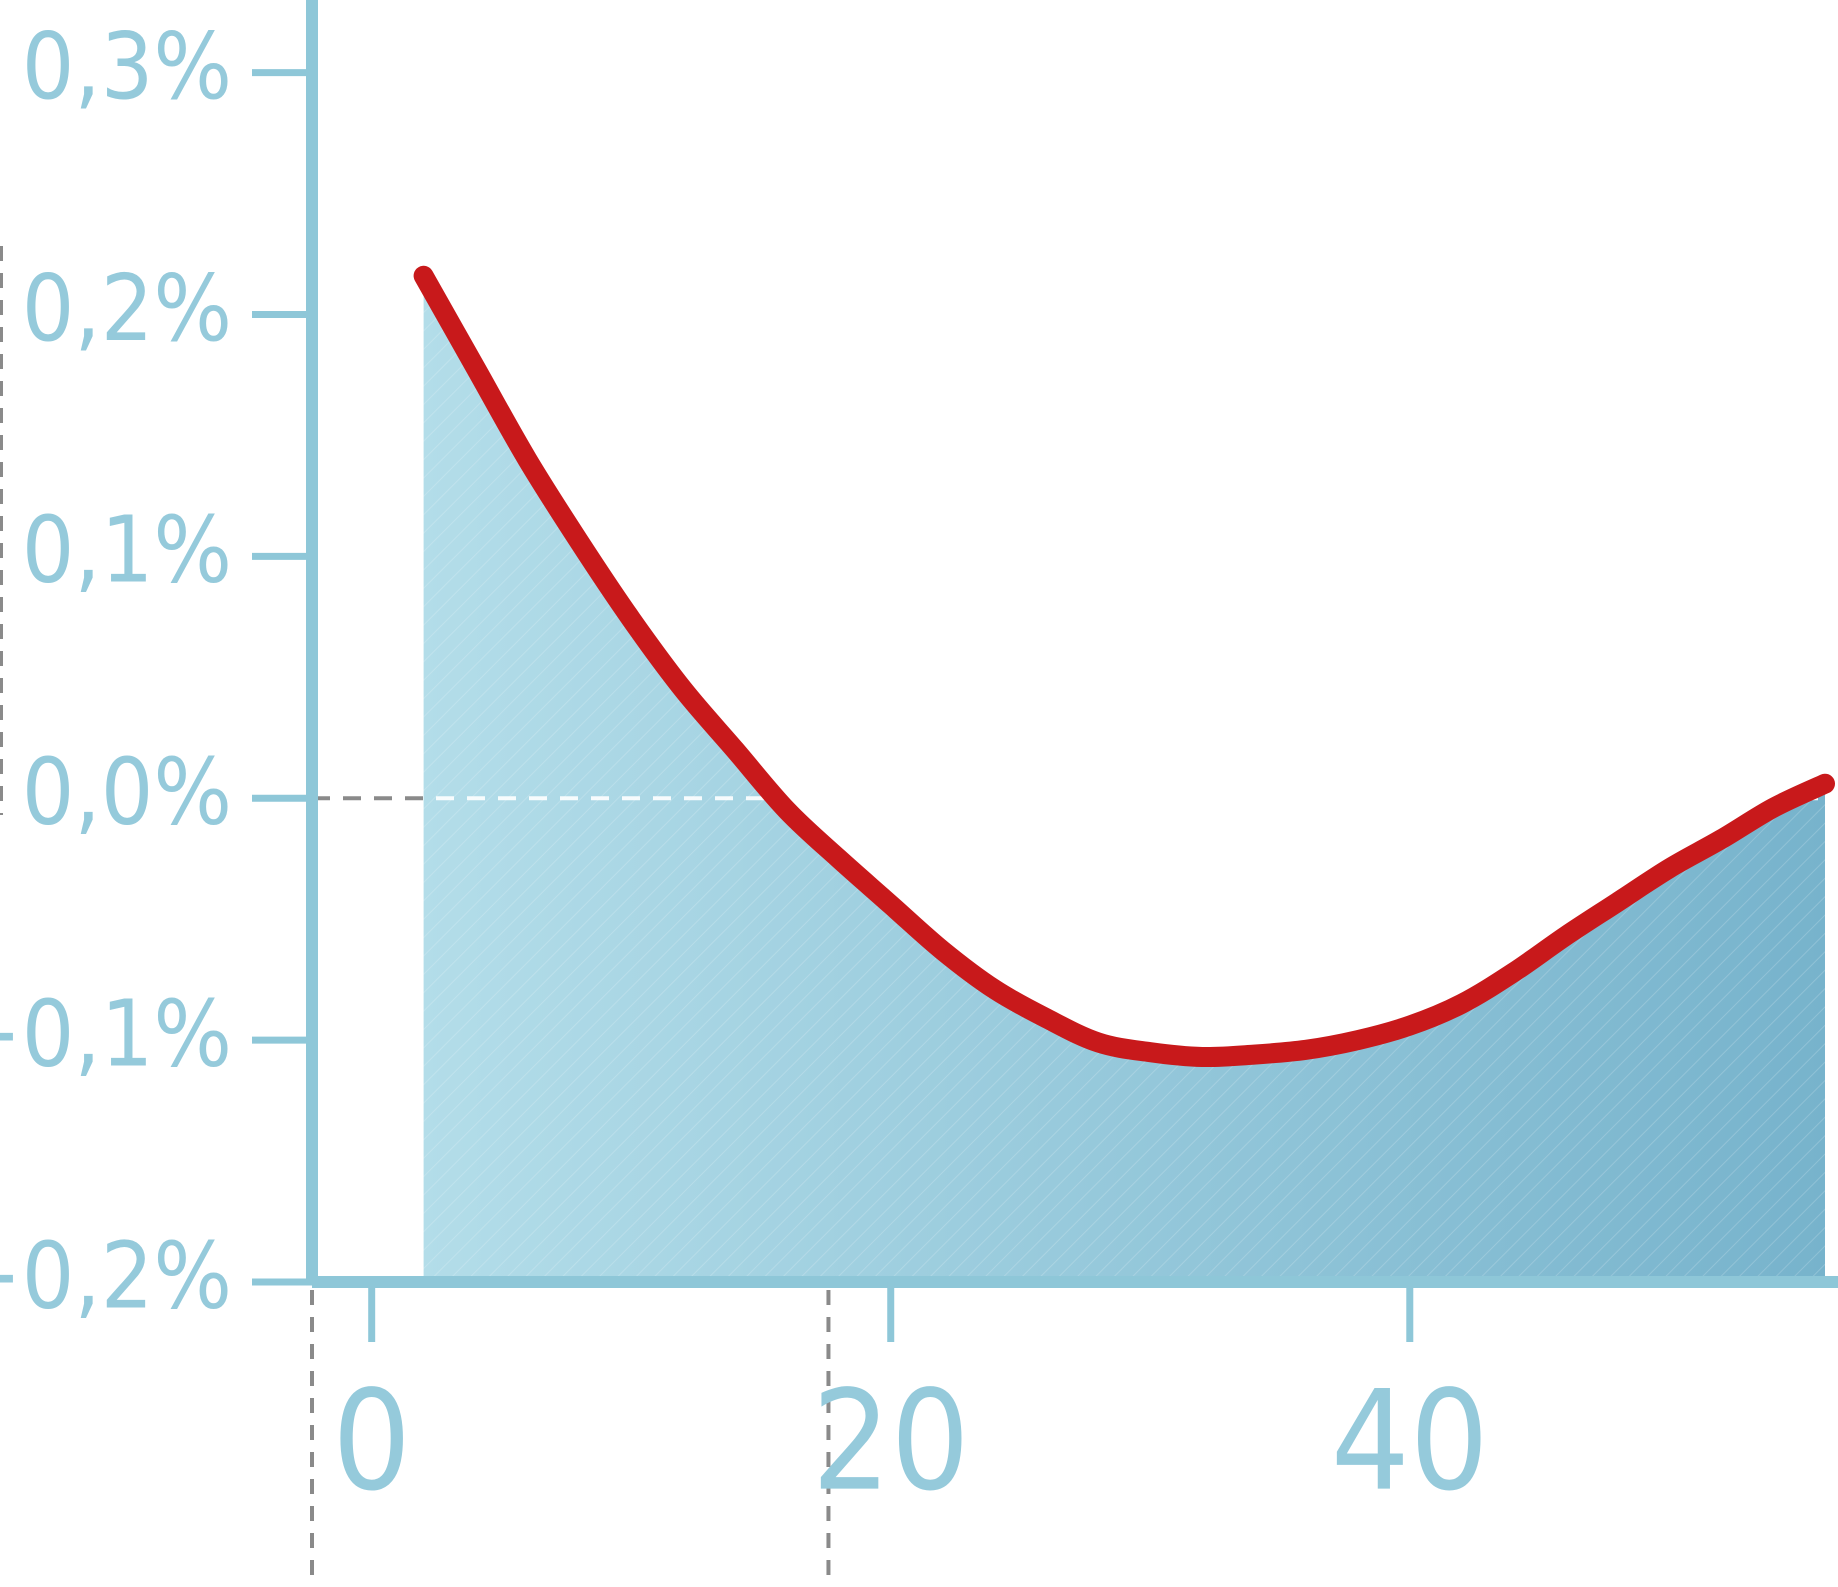 The width and height of the screenshot is (1838, 1587). I want to click on x-tick-label-2: 40, so click(1410, 1441).